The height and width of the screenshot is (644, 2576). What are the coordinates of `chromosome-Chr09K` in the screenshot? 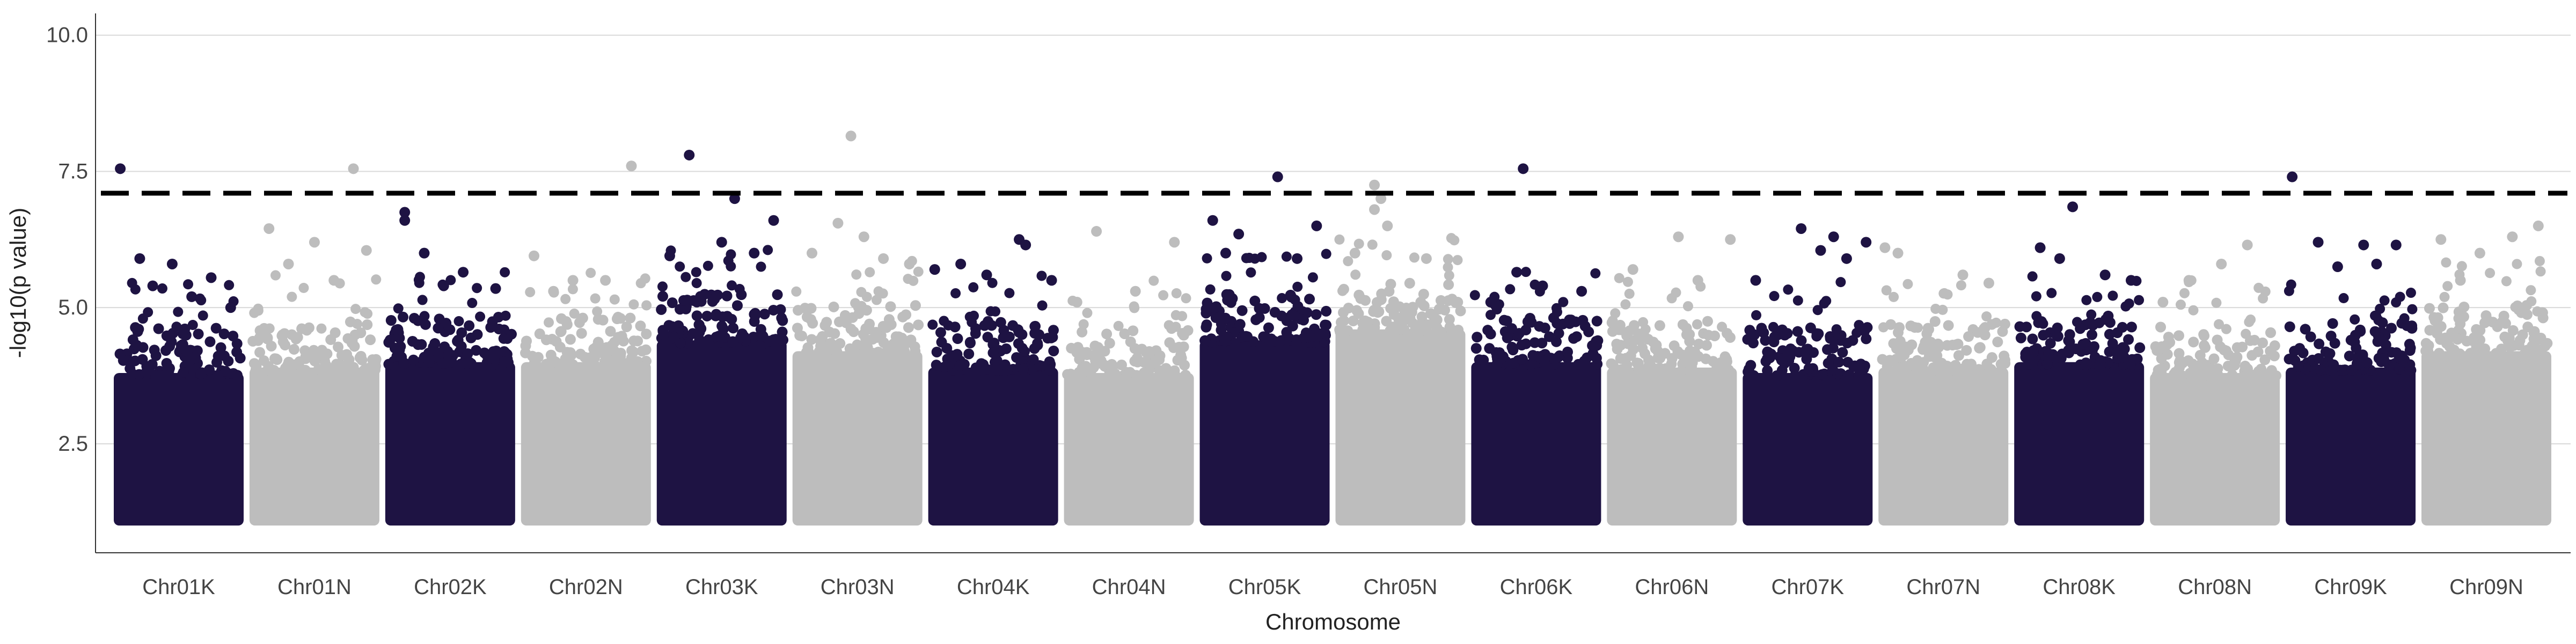 It's located at (2351, 348).